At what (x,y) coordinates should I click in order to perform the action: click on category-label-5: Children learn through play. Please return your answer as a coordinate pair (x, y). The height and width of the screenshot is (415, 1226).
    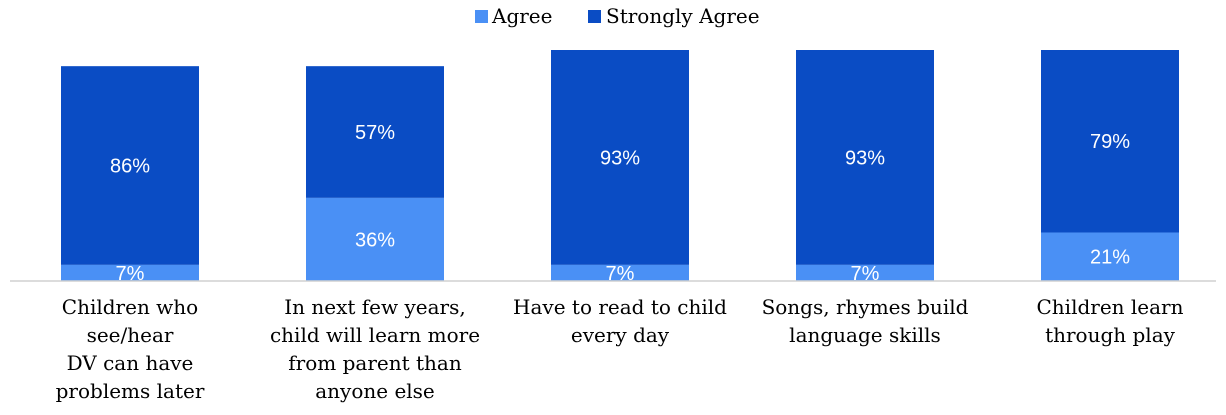
    Looking at the image, I should click on (1109, 321).